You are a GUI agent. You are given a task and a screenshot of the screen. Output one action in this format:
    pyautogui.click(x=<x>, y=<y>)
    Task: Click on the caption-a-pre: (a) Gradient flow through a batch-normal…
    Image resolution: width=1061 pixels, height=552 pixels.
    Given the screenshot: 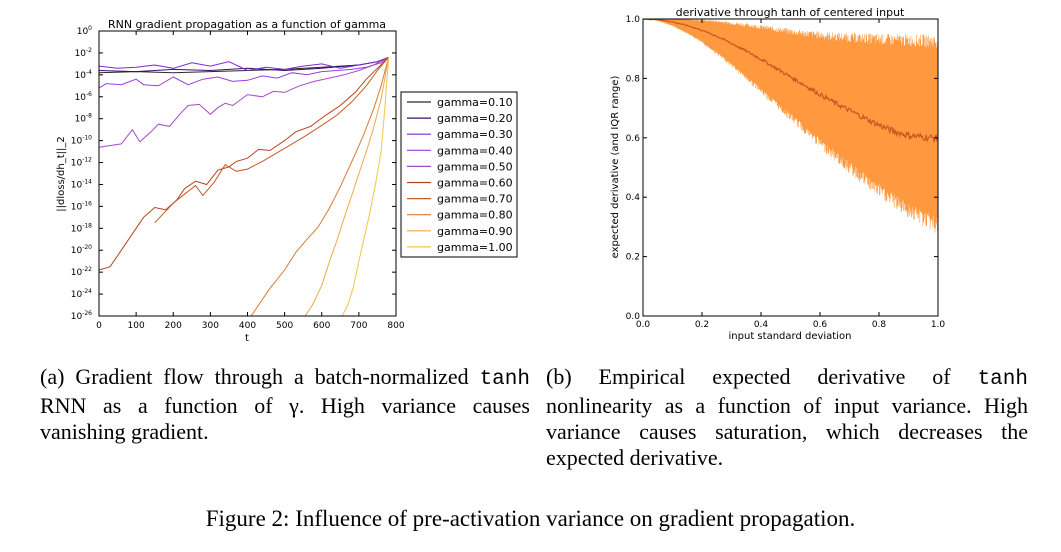 What is the action you would take?
    pyautogui.click(x=260, y=376)
    